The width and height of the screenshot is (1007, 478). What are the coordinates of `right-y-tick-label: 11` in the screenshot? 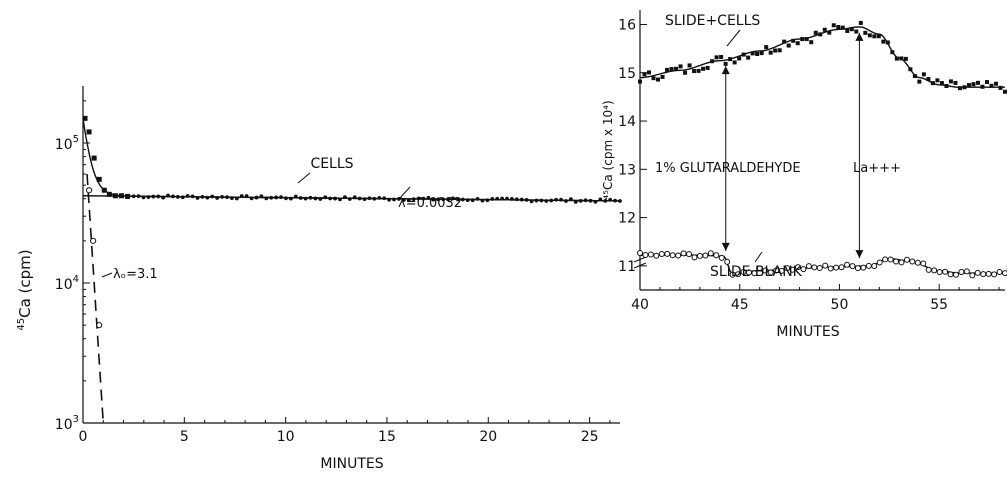 It's located at (627, 267).